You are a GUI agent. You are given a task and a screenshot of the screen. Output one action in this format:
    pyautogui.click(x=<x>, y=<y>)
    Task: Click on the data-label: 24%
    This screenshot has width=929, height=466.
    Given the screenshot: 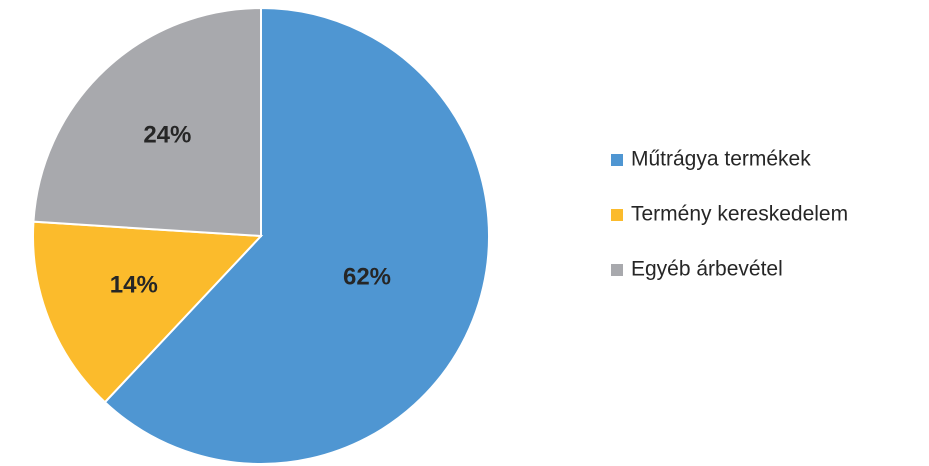 What is the action you would take?
    pyautogui.click(x=167, y=135)
    